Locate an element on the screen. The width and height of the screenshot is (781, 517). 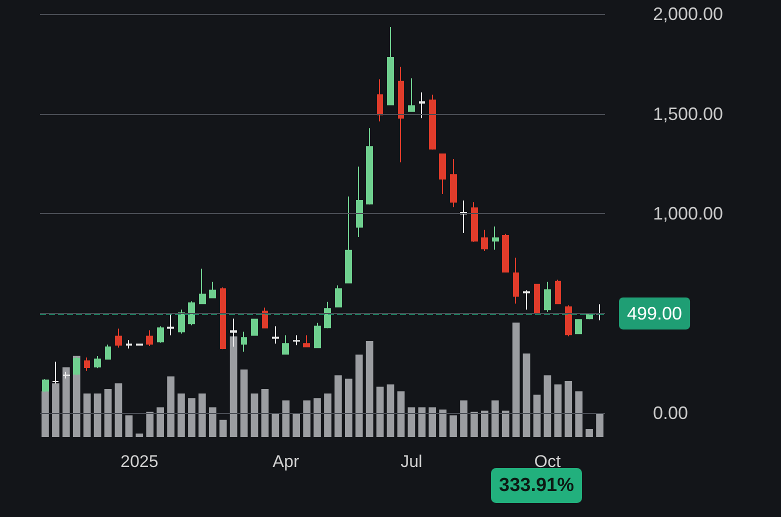
y-tick-label: 1,500.00 is located at coordinates (688, 114).